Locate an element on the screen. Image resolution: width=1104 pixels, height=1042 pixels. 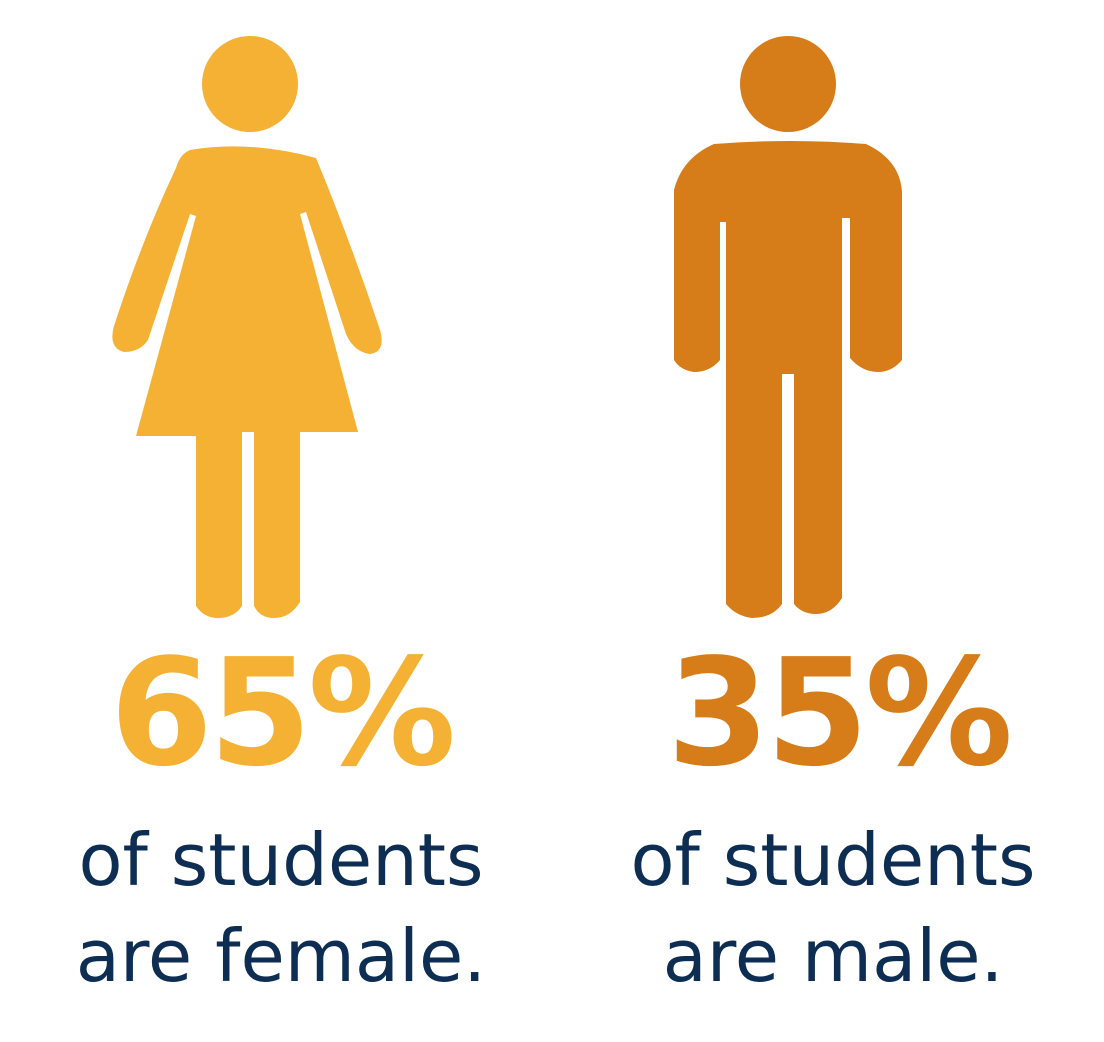
female-caption: of students are female. is located at coordinates (276, 908).